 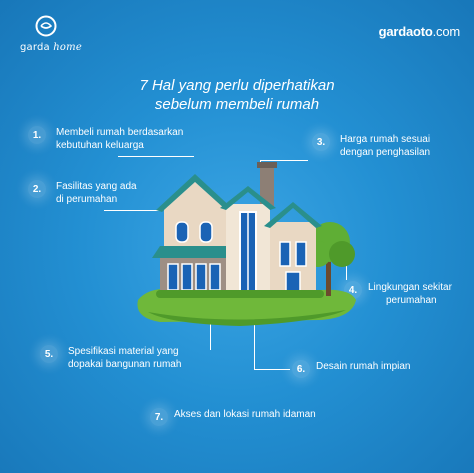 I want to click on gardaoto-wordmark: gardaoto.com, so click(x=419, y=31).